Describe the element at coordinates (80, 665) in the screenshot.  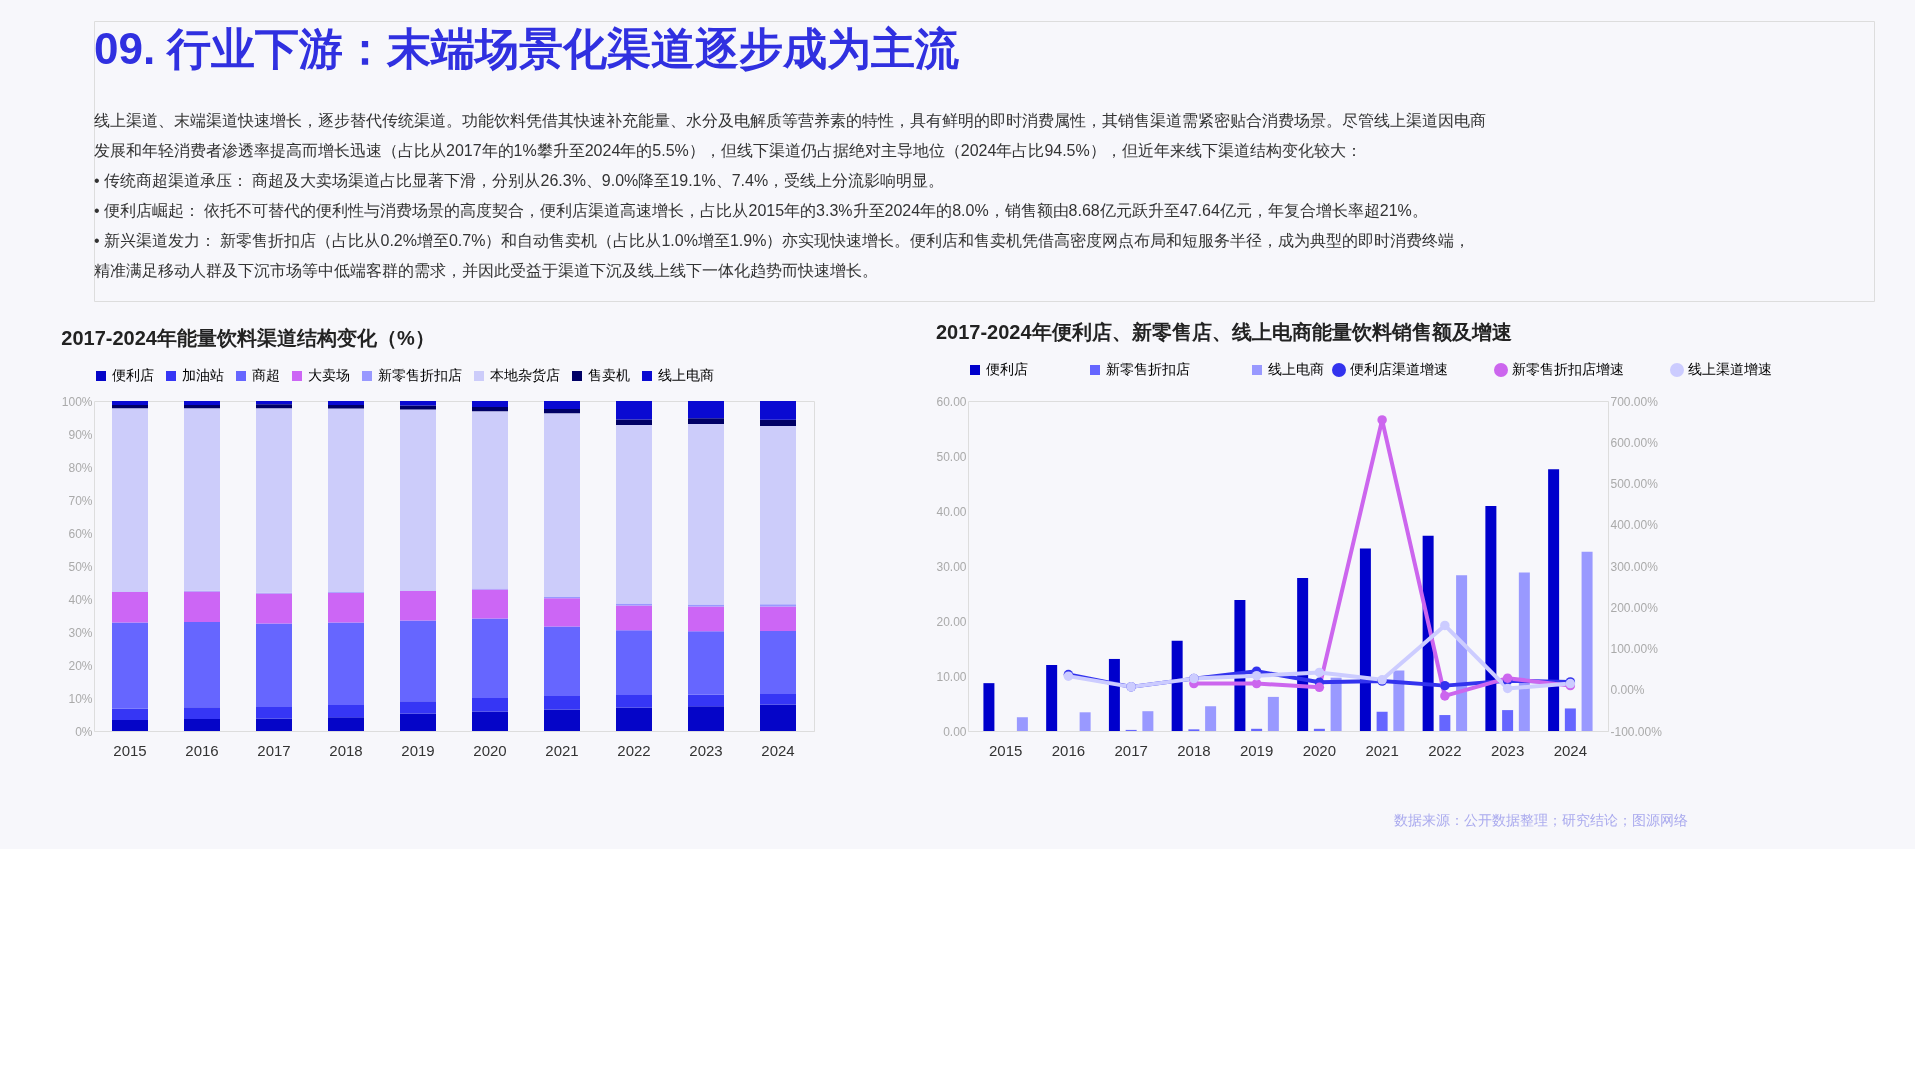
I see `y-tick-label: 20%` at that location.